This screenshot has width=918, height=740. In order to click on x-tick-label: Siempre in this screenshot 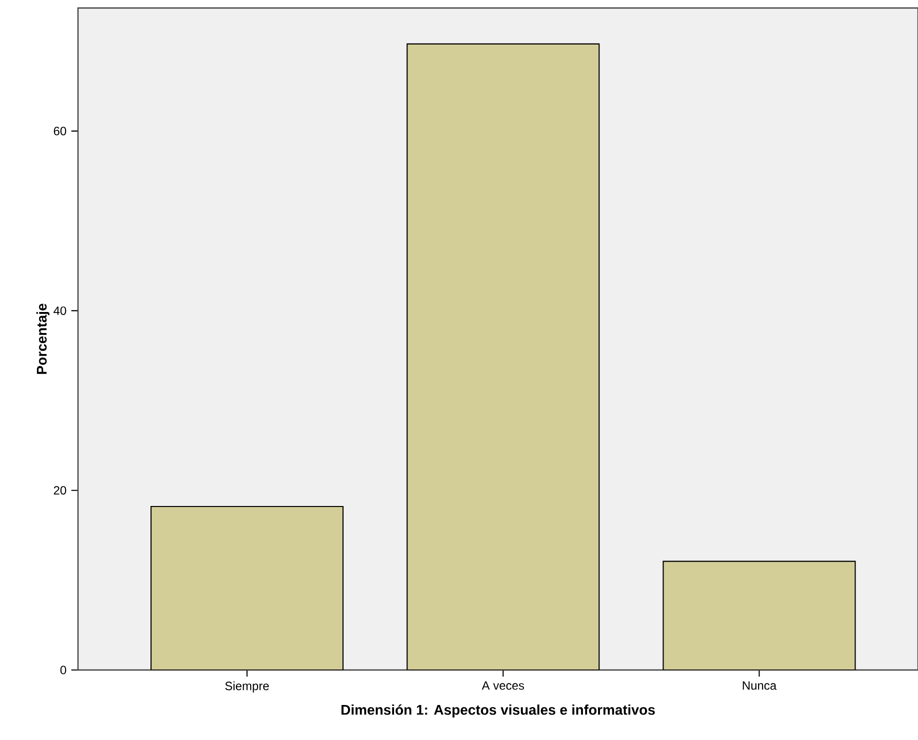, I will do `click(247, 687)`.